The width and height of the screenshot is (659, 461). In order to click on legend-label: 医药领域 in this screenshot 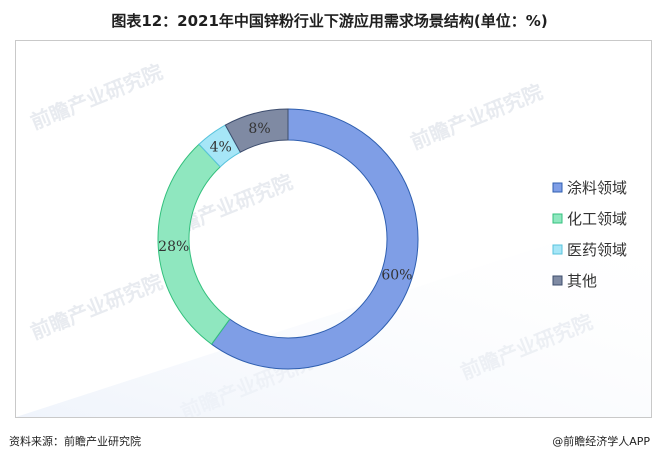, I will do `click(597, 250)`.